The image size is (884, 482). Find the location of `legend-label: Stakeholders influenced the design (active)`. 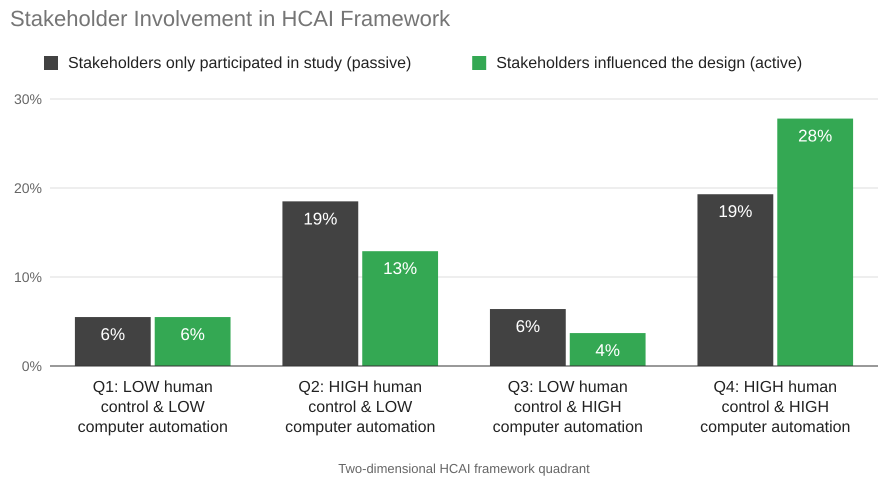

legend-label: Stakeholders influenced the design (active) is located at coordinates (649, 63).